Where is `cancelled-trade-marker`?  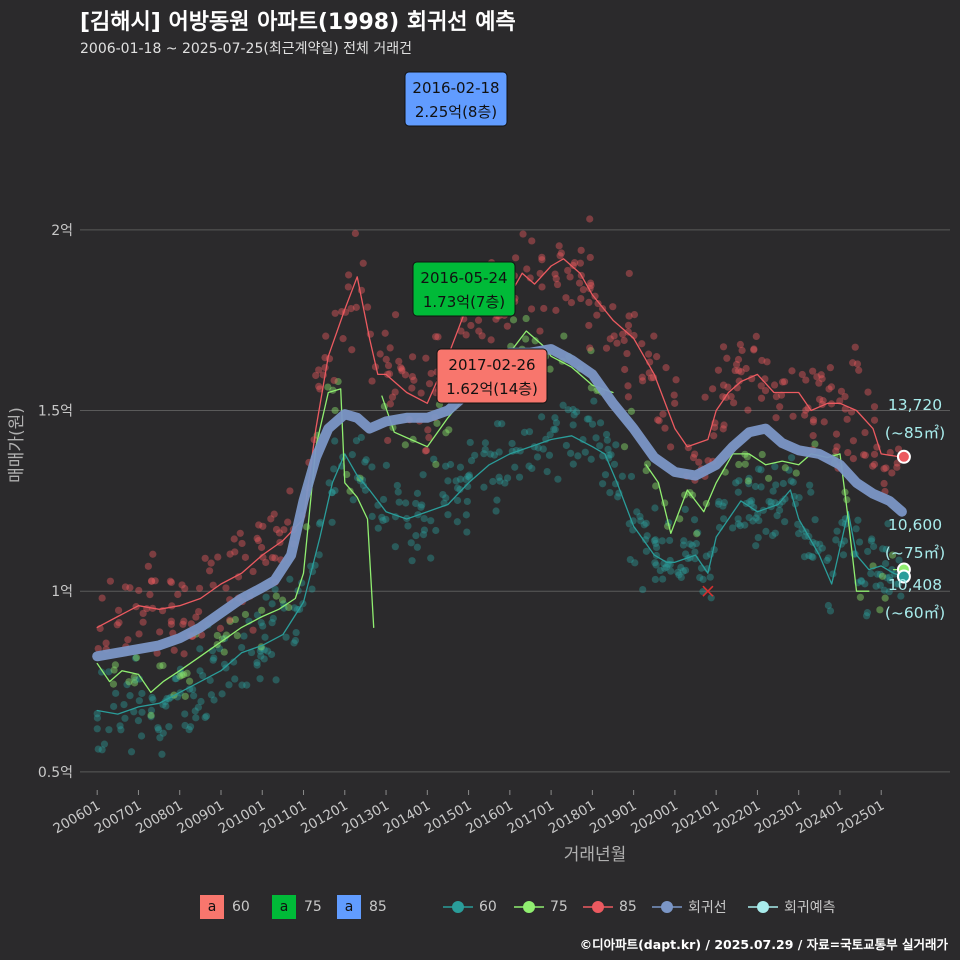 cancelled-trade-marker is located at coordinates (708, 591).